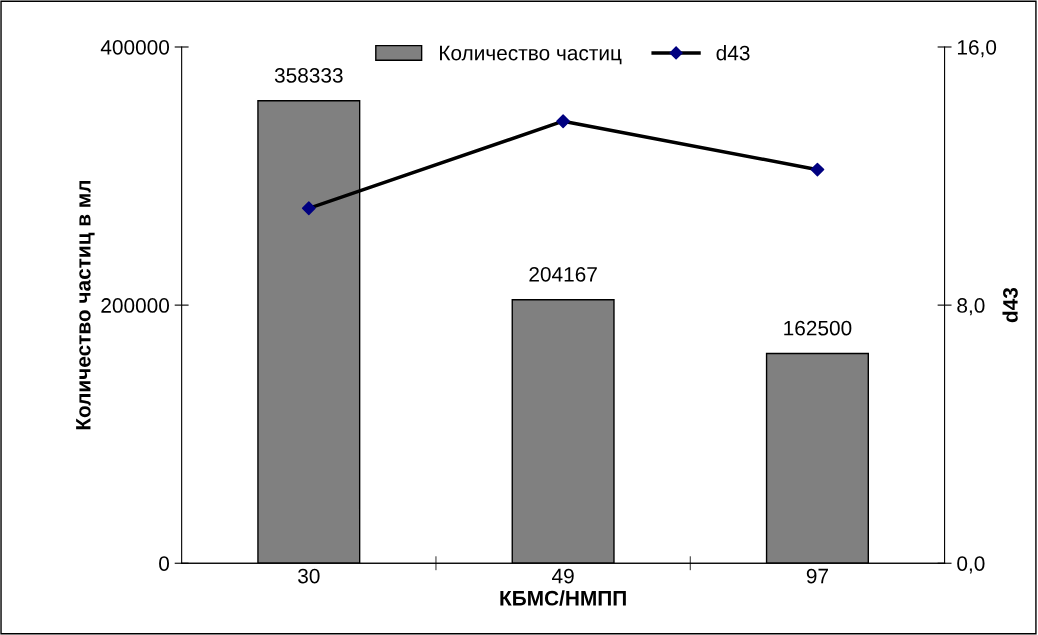  What do you see at coordinates (563, 598) in the screenshot?
I see `x-axis-title: КБМС/НМПП` at bounding box center [563, 598].